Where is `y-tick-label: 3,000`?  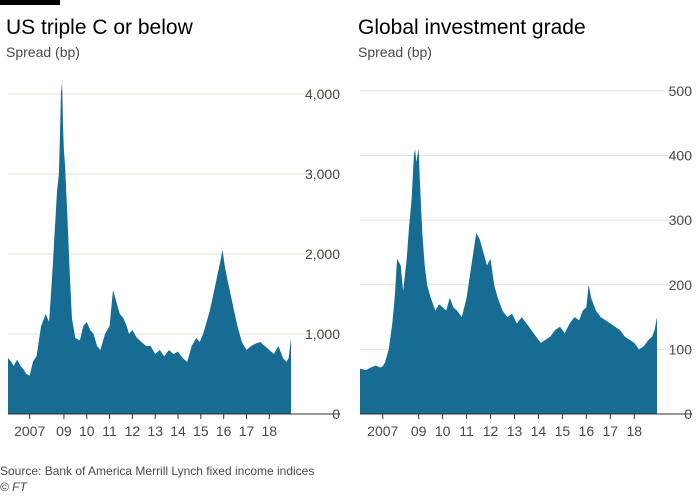 y-tick-label: 3,000 is located at coordinates (322, 174).